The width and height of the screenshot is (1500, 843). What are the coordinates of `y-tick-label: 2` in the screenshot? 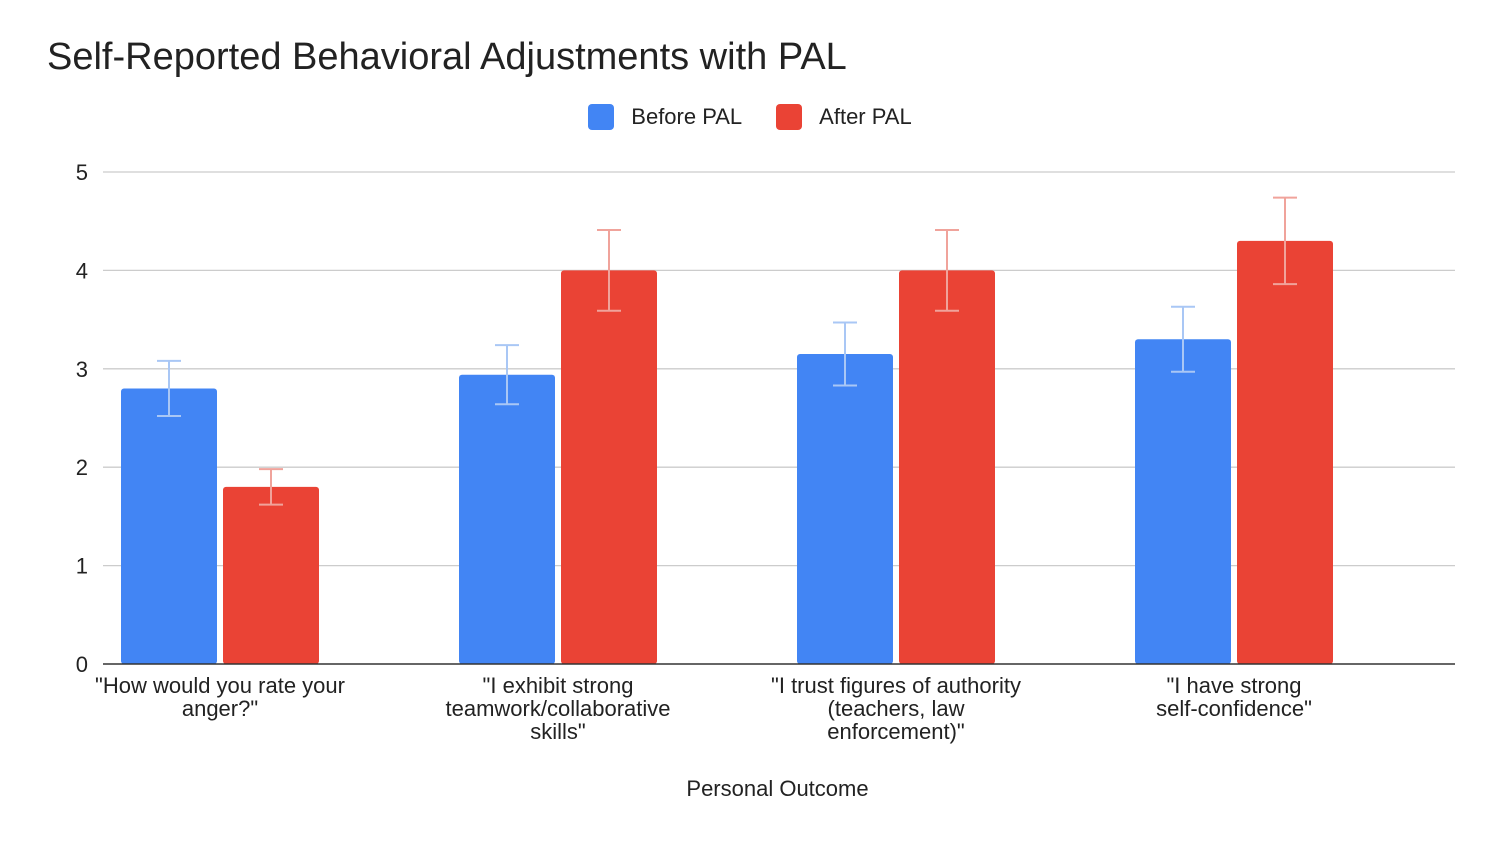 It's located at (82, 467).